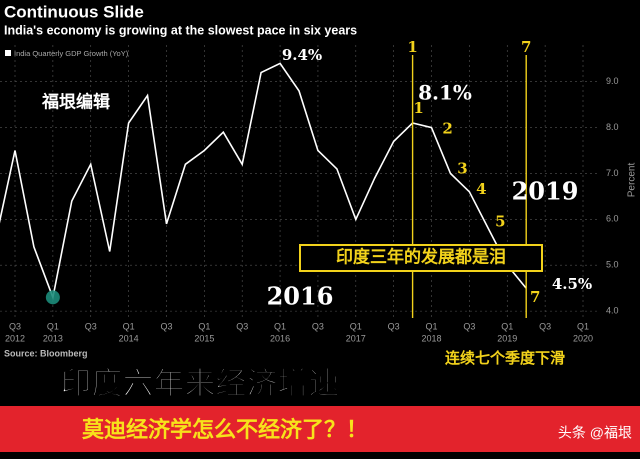 The image size is (640, 459). I want to click on year-note: 2016, so click(300, 296).